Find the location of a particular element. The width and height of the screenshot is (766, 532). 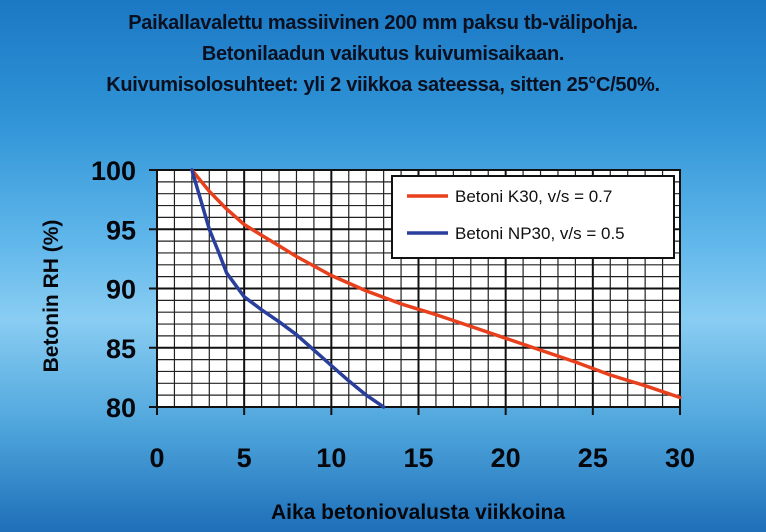

legend-box is located at coordinates (533, 217).